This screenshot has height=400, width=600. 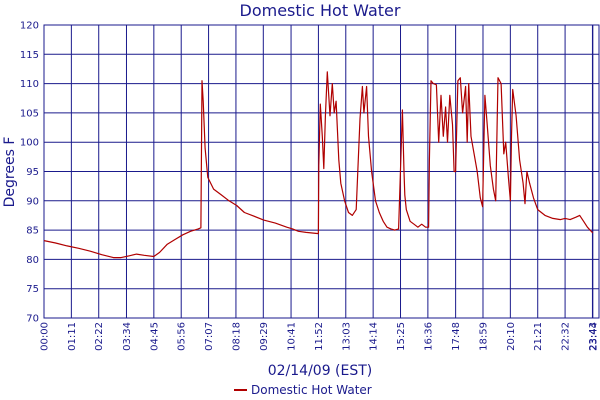 I want to click on y-axis: 70 75 80 85 90 95 100 105 110 115 120, so click(x=29, y=173).